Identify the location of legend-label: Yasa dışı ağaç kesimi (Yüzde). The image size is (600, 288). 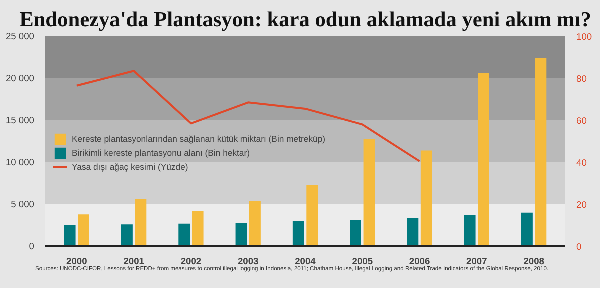
(130, 167).